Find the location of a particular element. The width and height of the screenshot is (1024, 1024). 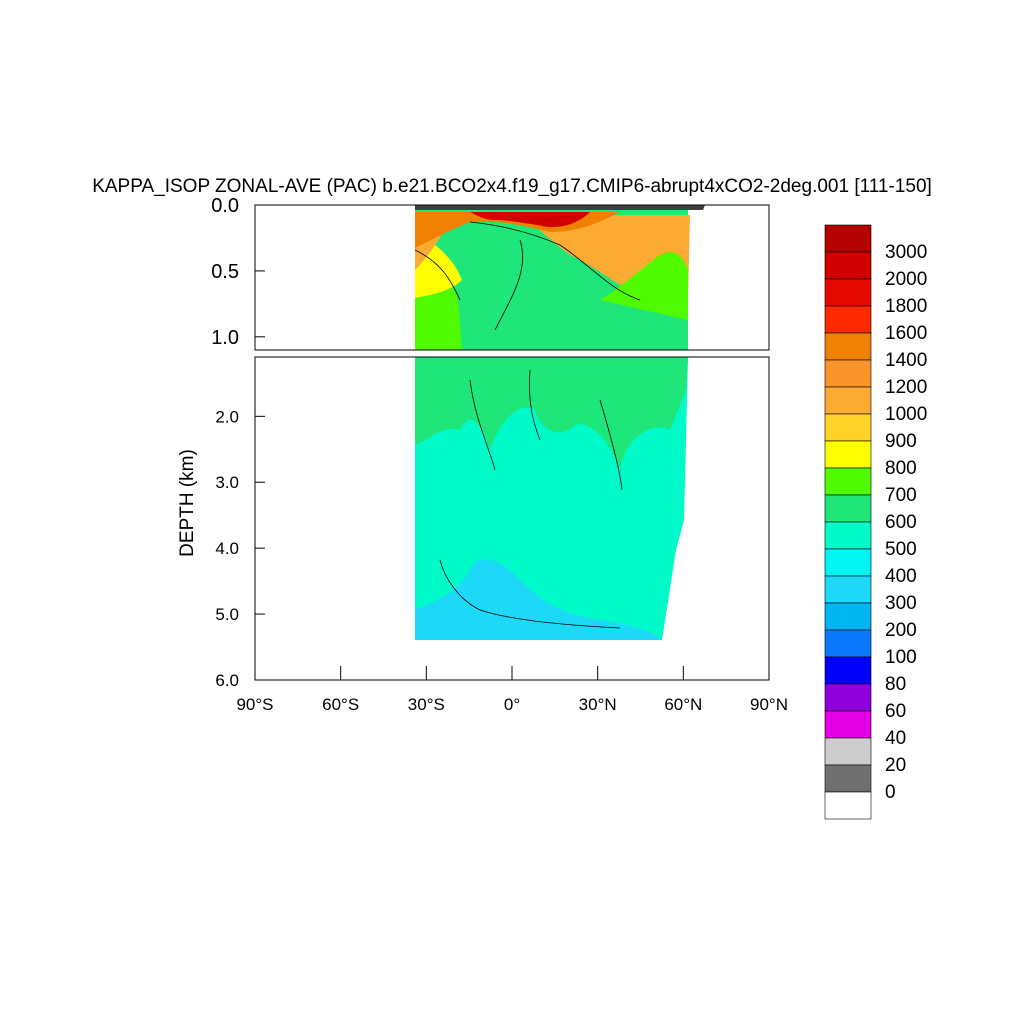

lower-panel-field is located at coordinates (551, 498).